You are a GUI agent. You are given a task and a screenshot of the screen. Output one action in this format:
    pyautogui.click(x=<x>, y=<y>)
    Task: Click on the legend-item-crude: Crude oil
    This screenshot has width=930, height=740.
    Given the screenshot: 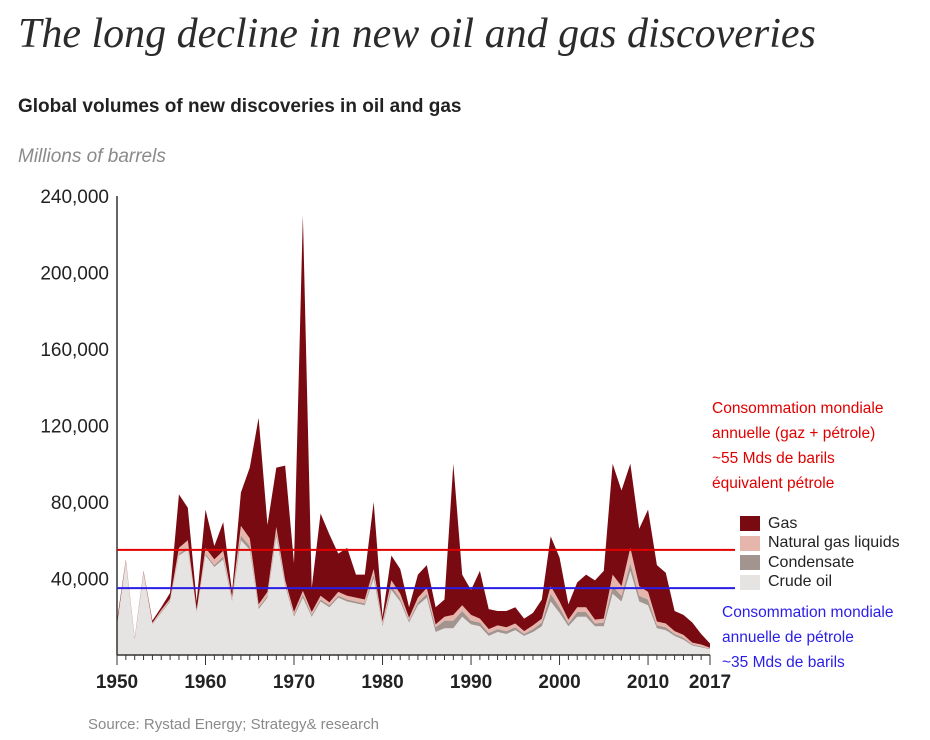 What is the action you would take?
    pyautogui.click(x=820, y=583)
    